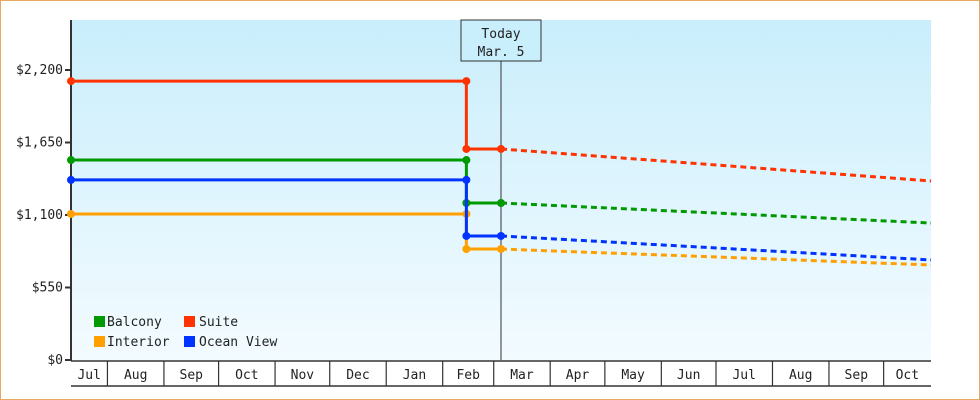  Describe the element at coordinates (99, 341) in the screenshot. I see `legend-swatch-interior` at that location.